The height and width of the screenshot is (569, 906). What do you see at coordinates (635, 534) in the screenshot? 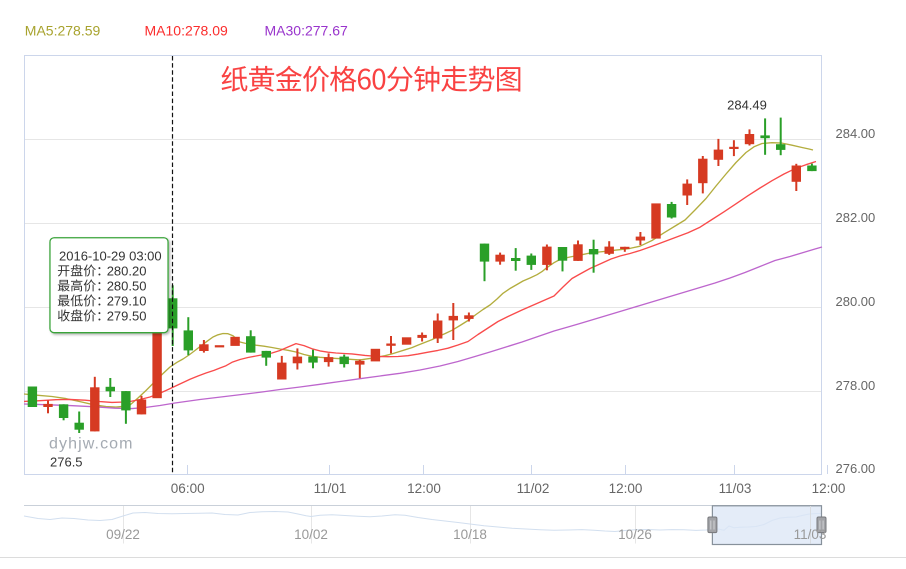
I see `svg-text: 10/26` at bounding box center [635, 534].